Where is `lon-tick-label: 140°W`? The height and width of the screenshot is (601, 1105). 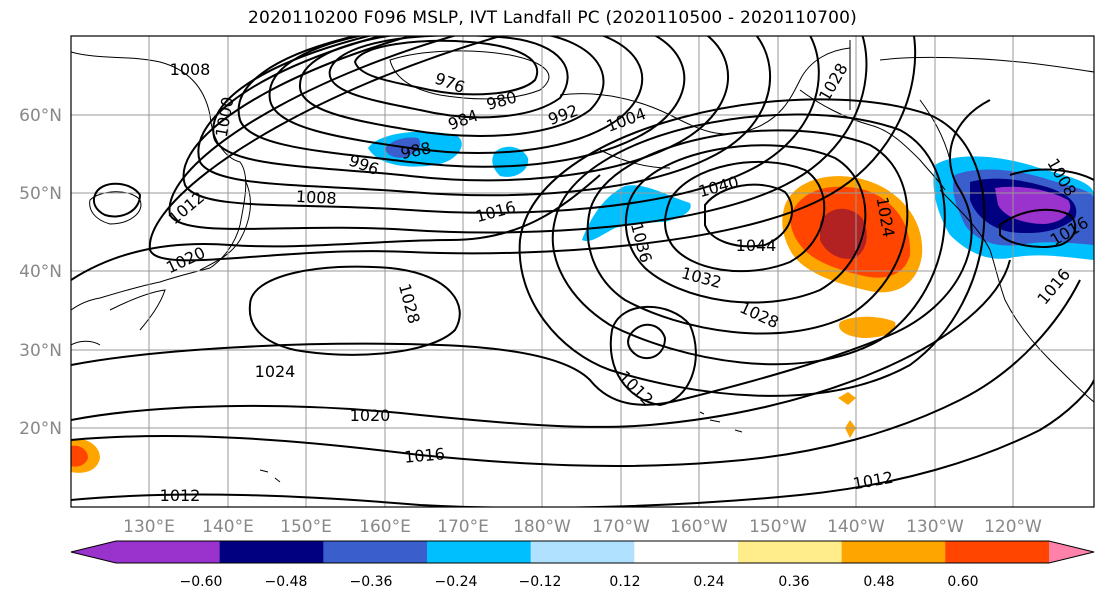
lon-tick-label: 140°W is located at coordinates (856, 527).